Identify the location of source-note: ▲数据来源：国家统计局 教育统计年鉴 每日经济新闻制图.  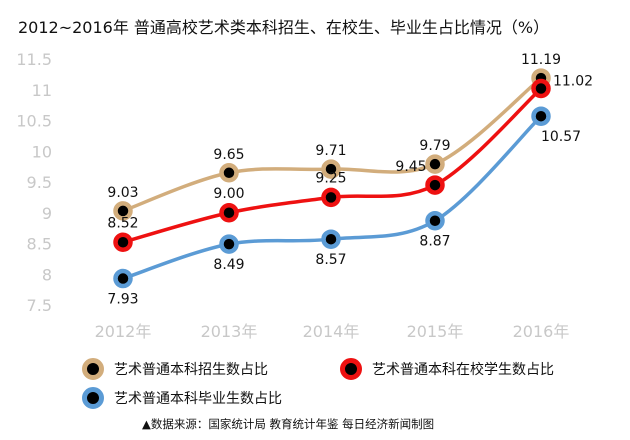
(288, 424).